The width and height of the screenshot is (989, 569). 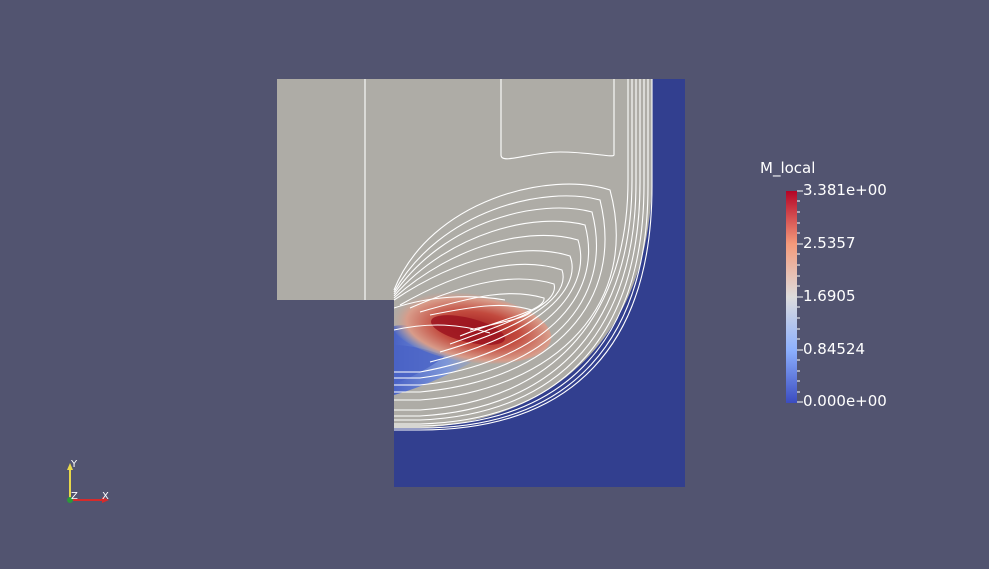 I want to click on y-axis-label: Y, so click(x=74, y=464).